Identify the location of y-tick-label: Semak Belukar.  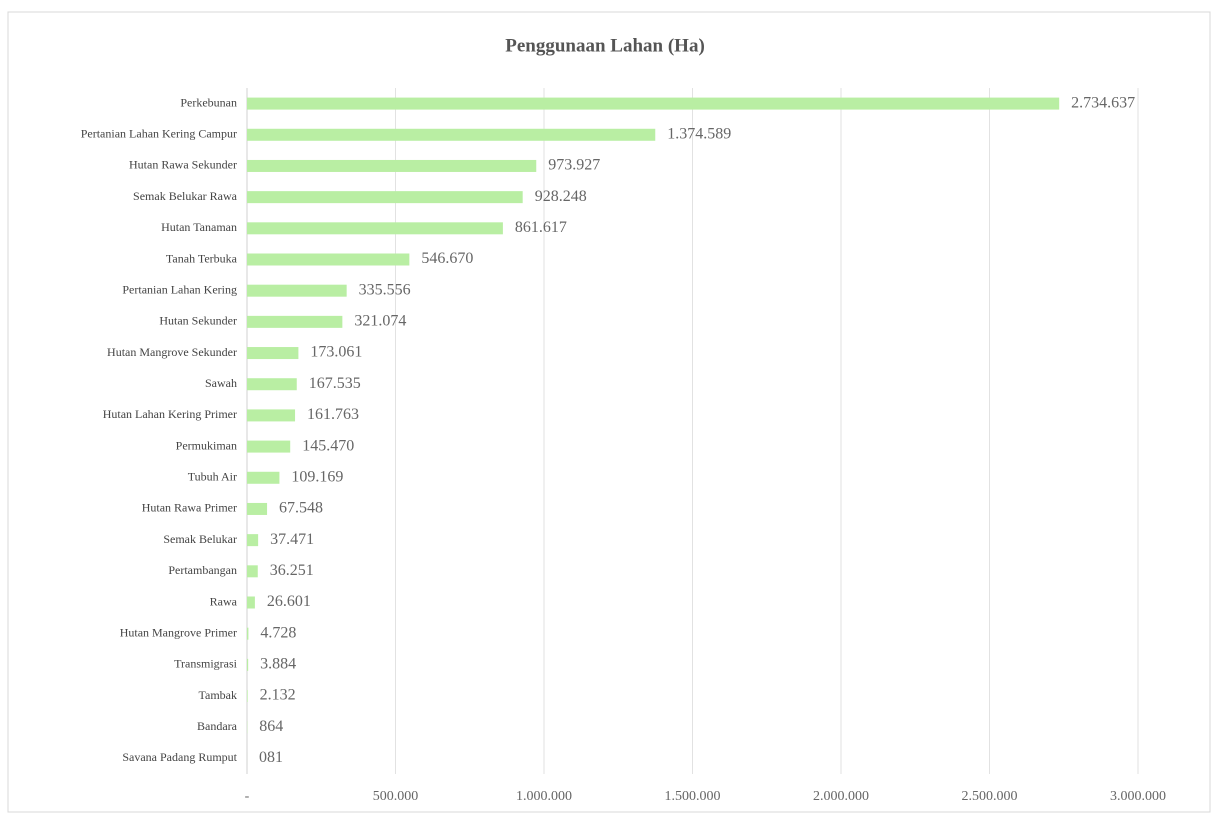
(200, 539).